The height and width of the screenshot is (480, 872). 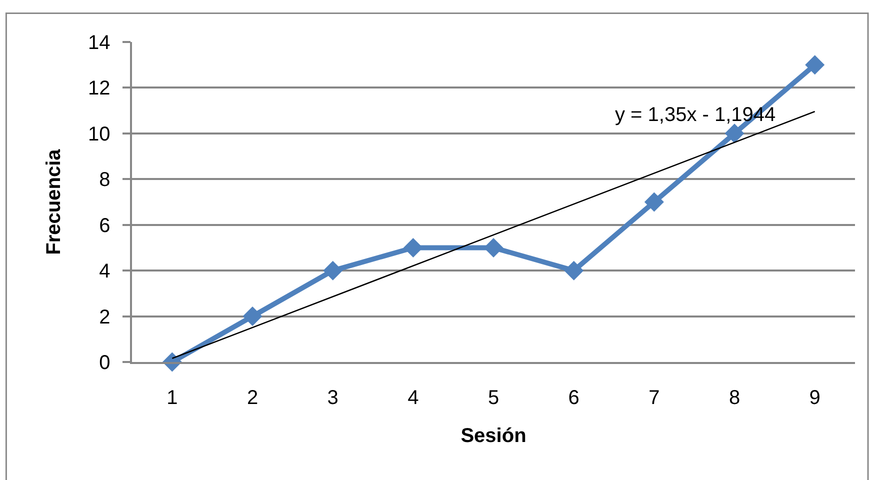 What do you see at coordinates (99, 43) in the screenshot?
I see `y-tick-label: 14` at bounding box center [99, 43].